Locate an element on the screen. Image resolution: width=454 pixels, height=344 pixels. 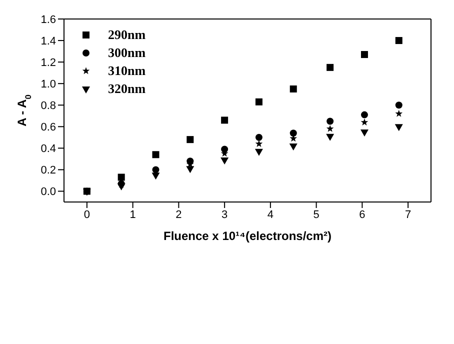
legend-label: 290nm is located at coordinates (127, 35).